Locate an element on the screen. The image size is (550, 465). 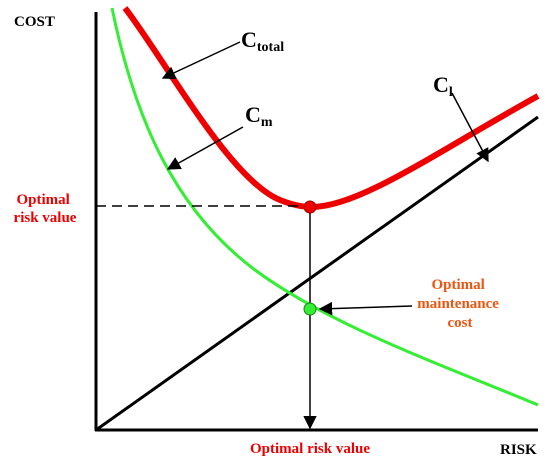
total-label-main: C is located at coordinates (249, 39).